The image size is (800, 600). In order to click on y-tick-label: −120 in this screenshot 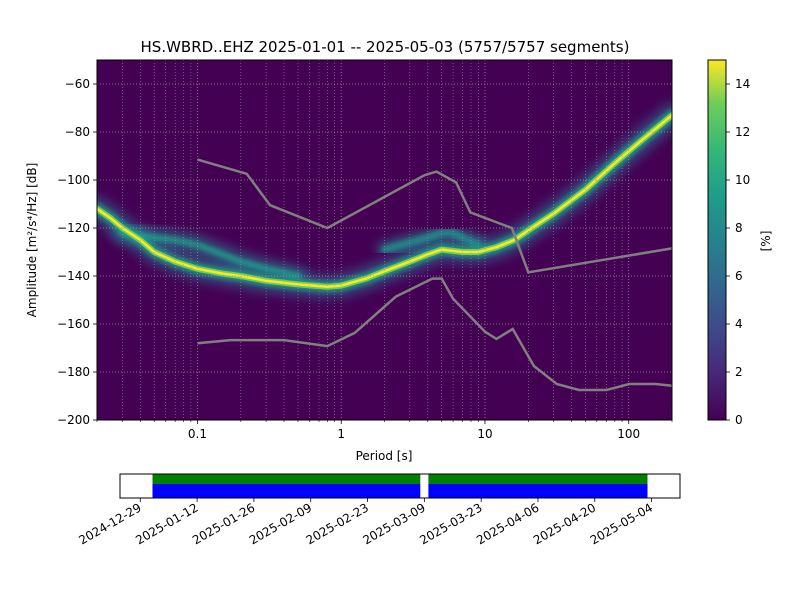, I will do `click(73, 228)`.